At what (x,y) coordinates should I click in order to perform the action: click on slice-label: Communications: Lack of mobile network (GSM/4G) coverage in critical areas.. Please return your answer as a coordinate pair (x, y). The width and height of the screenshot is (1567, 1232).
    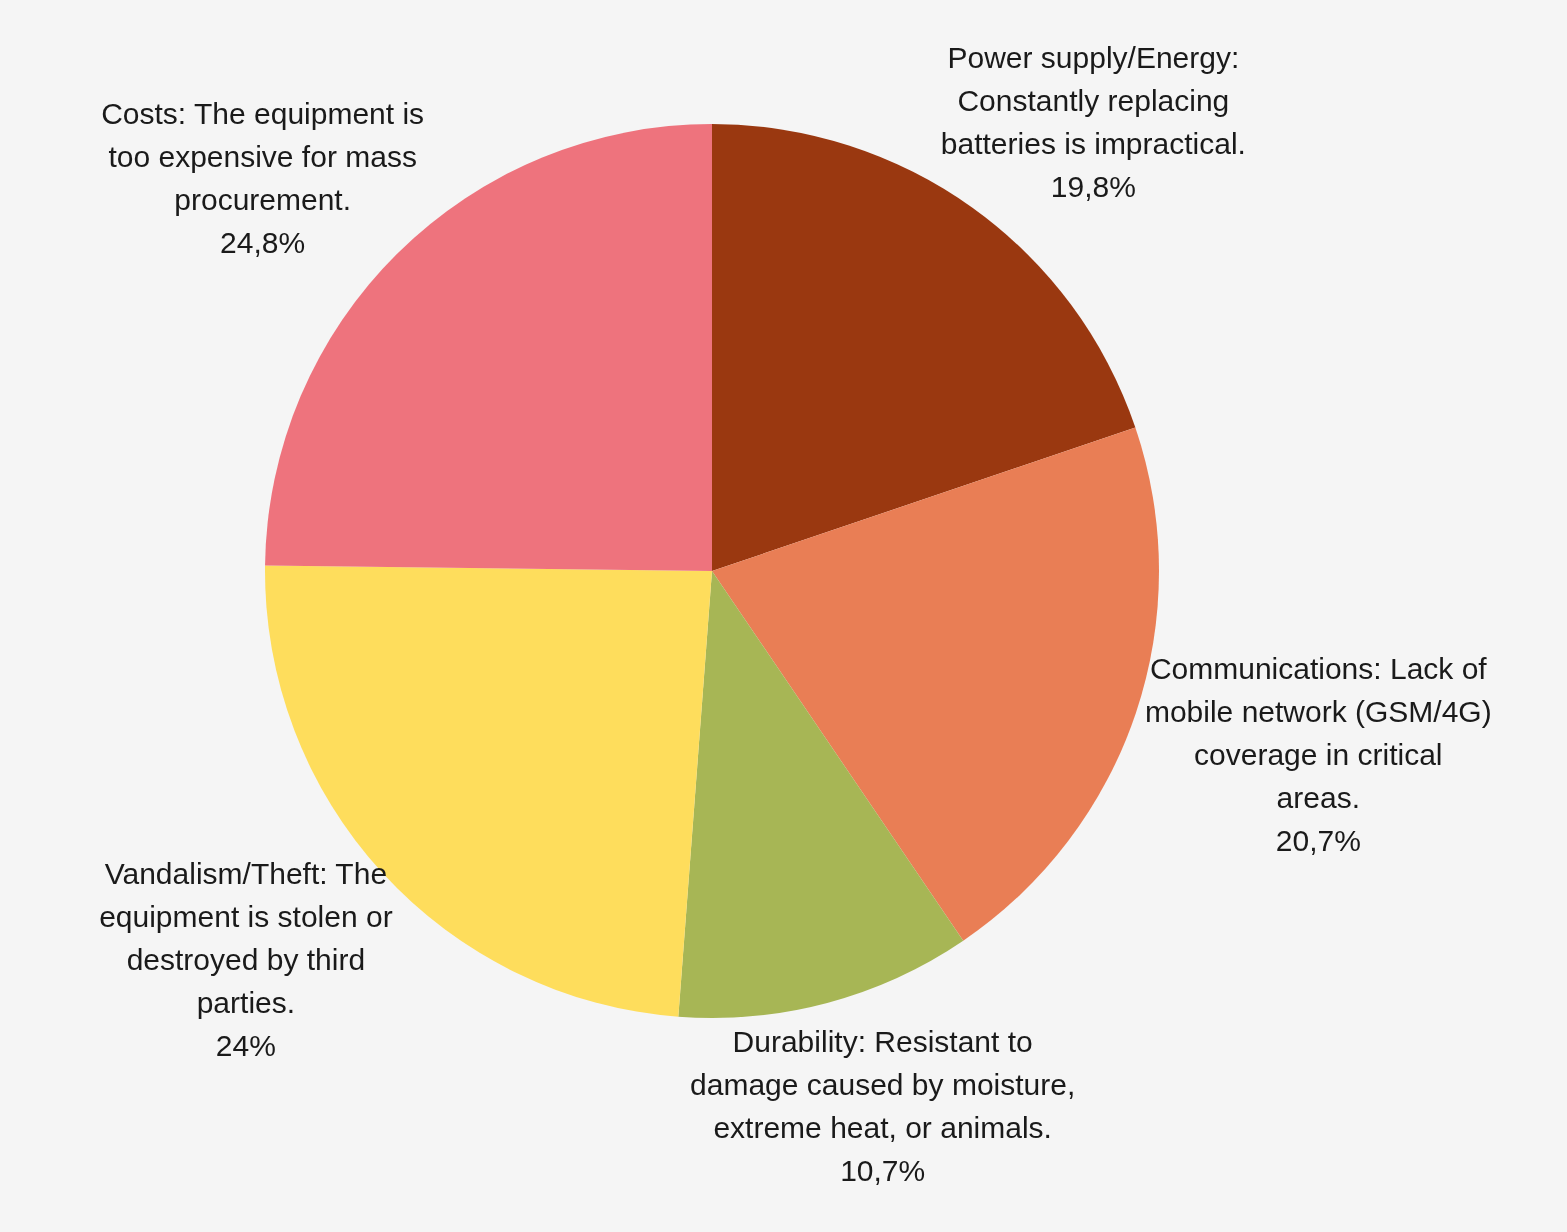
    Looking at the image, I should click on (1318, 732).